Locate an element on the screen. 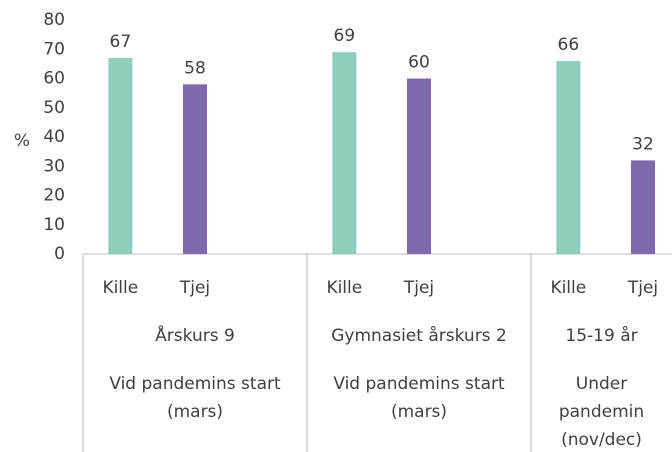 Image resolution: width=672 pixels, height=452 pixels. category-group-label: Under pandemin (nov/dec) is located at coordinates (601, 412).